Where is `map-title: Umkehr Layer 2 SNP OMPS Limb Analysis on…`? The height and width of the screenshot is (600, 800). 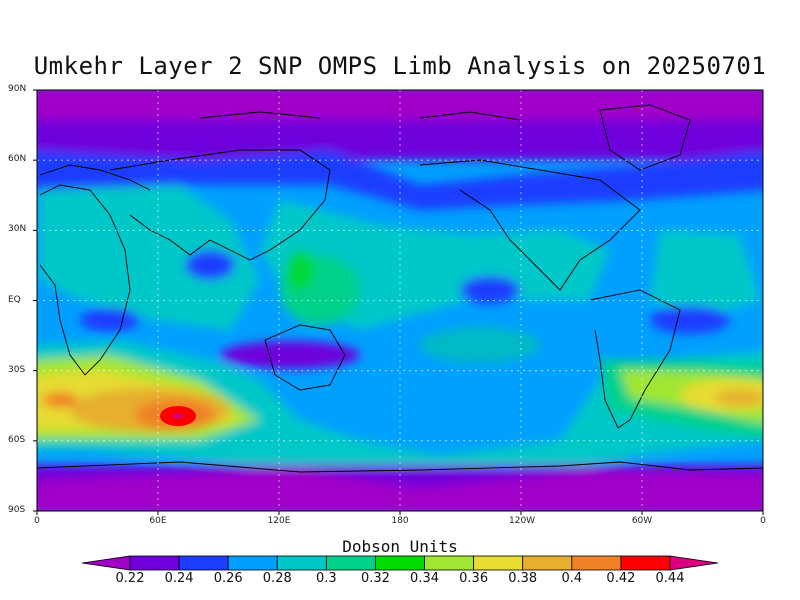 map-title: Umkehr Layer 2 SNP OMPS Limb Analysis on… is located at coordinates (400, 66).